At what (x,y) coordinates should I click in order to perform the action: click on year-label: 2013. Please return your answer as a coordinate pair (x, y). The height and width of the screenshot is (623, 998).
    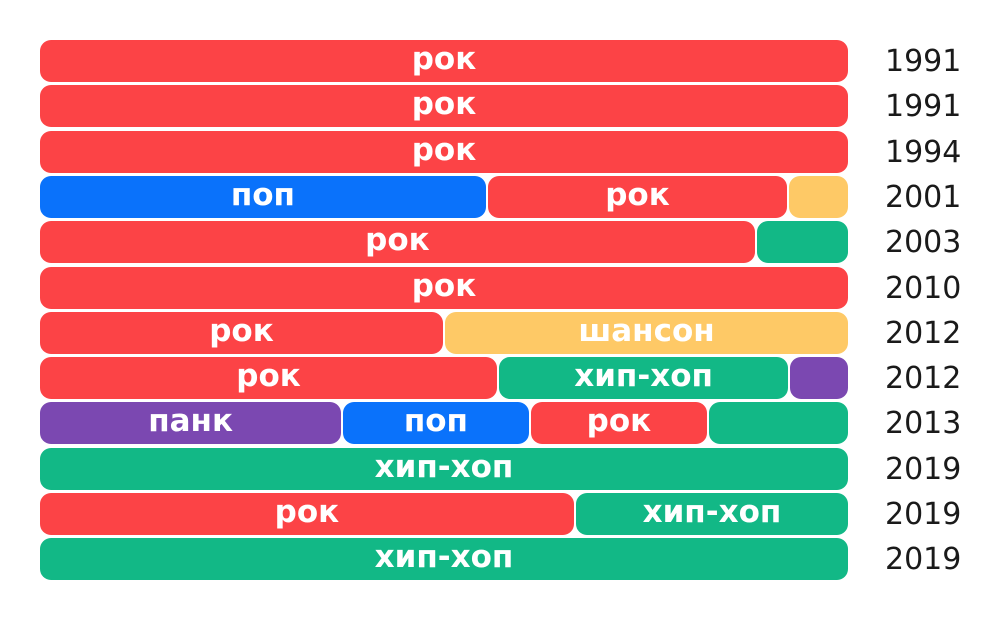
    Looking at the image, I should click on (923, 423).